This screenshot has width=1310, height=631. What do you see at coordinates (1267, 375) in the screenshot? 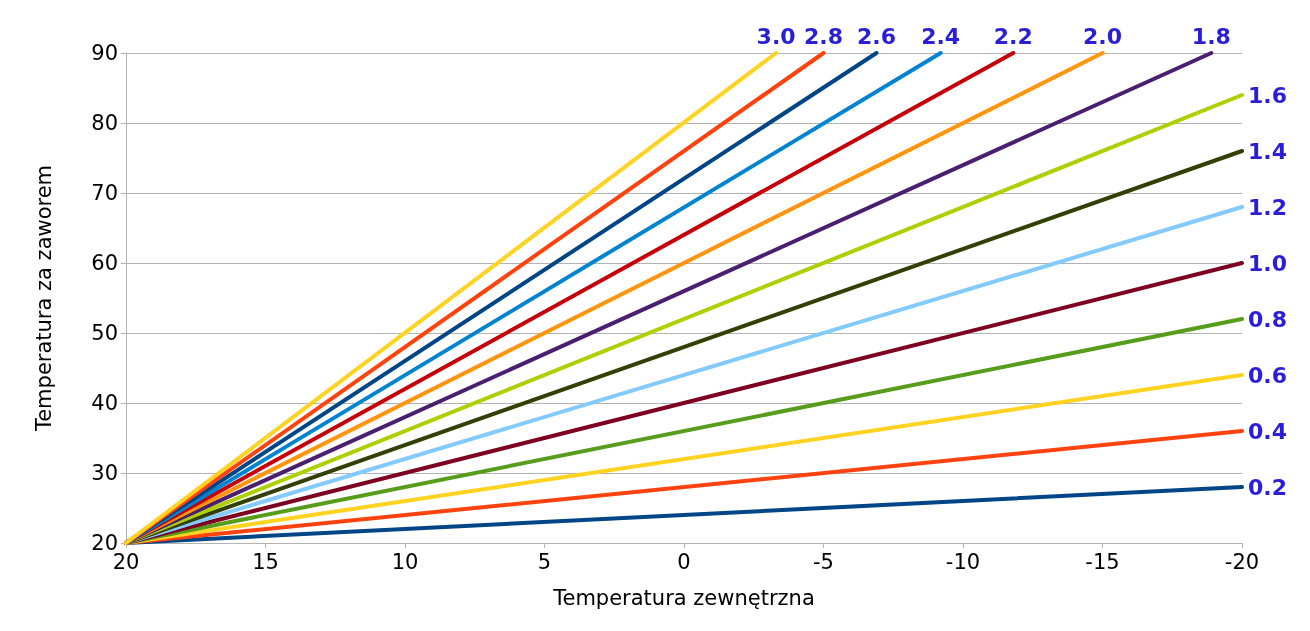
I see `series-label: 0.6` at bounding box center [1267, 375].